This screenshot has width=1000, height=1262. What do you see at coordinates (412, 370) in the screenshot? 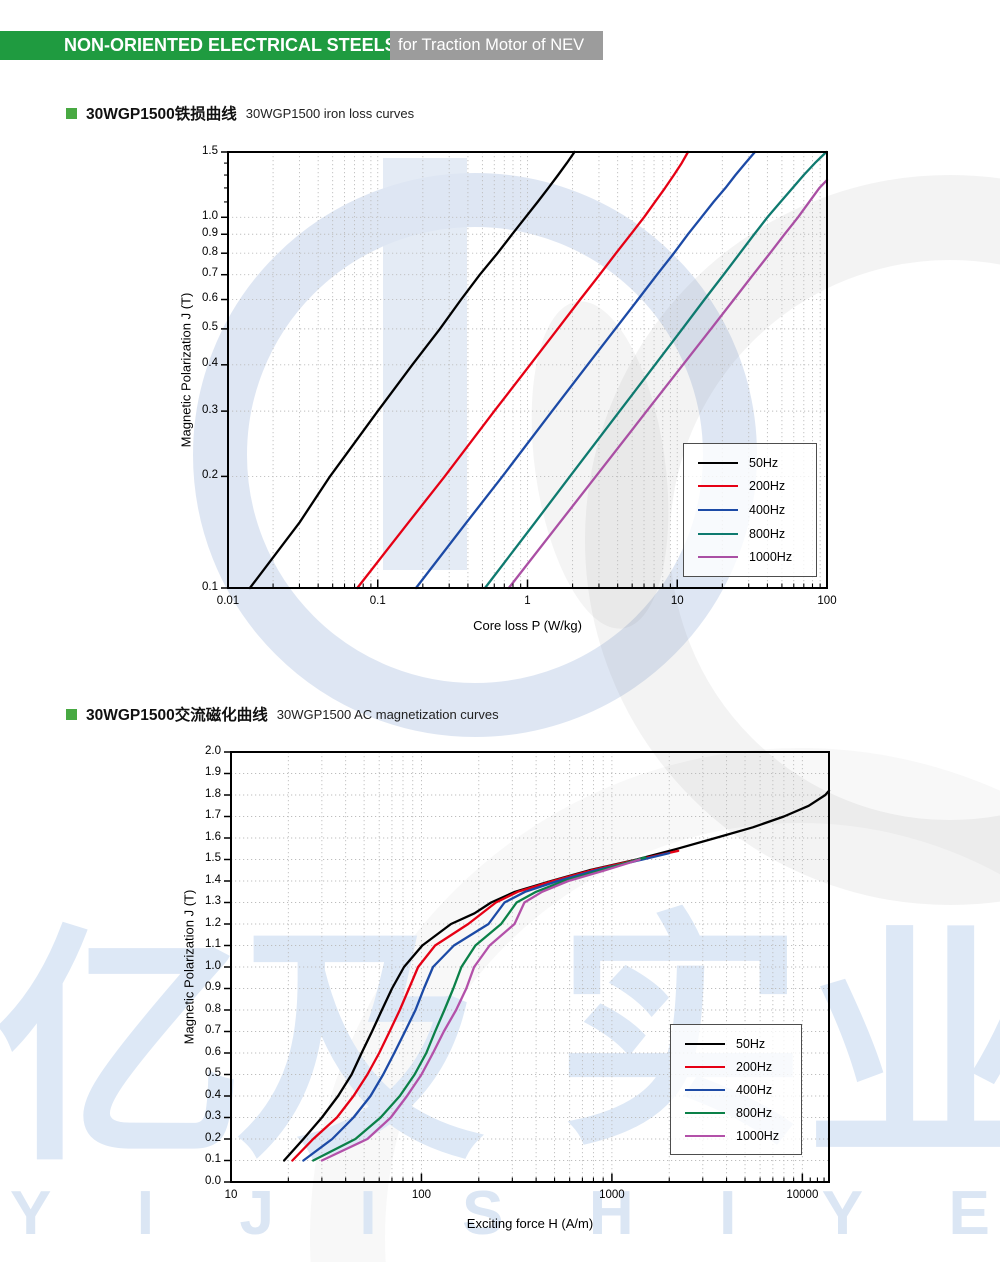
I see `curve-50Hz` at bounding box center [412, 370].